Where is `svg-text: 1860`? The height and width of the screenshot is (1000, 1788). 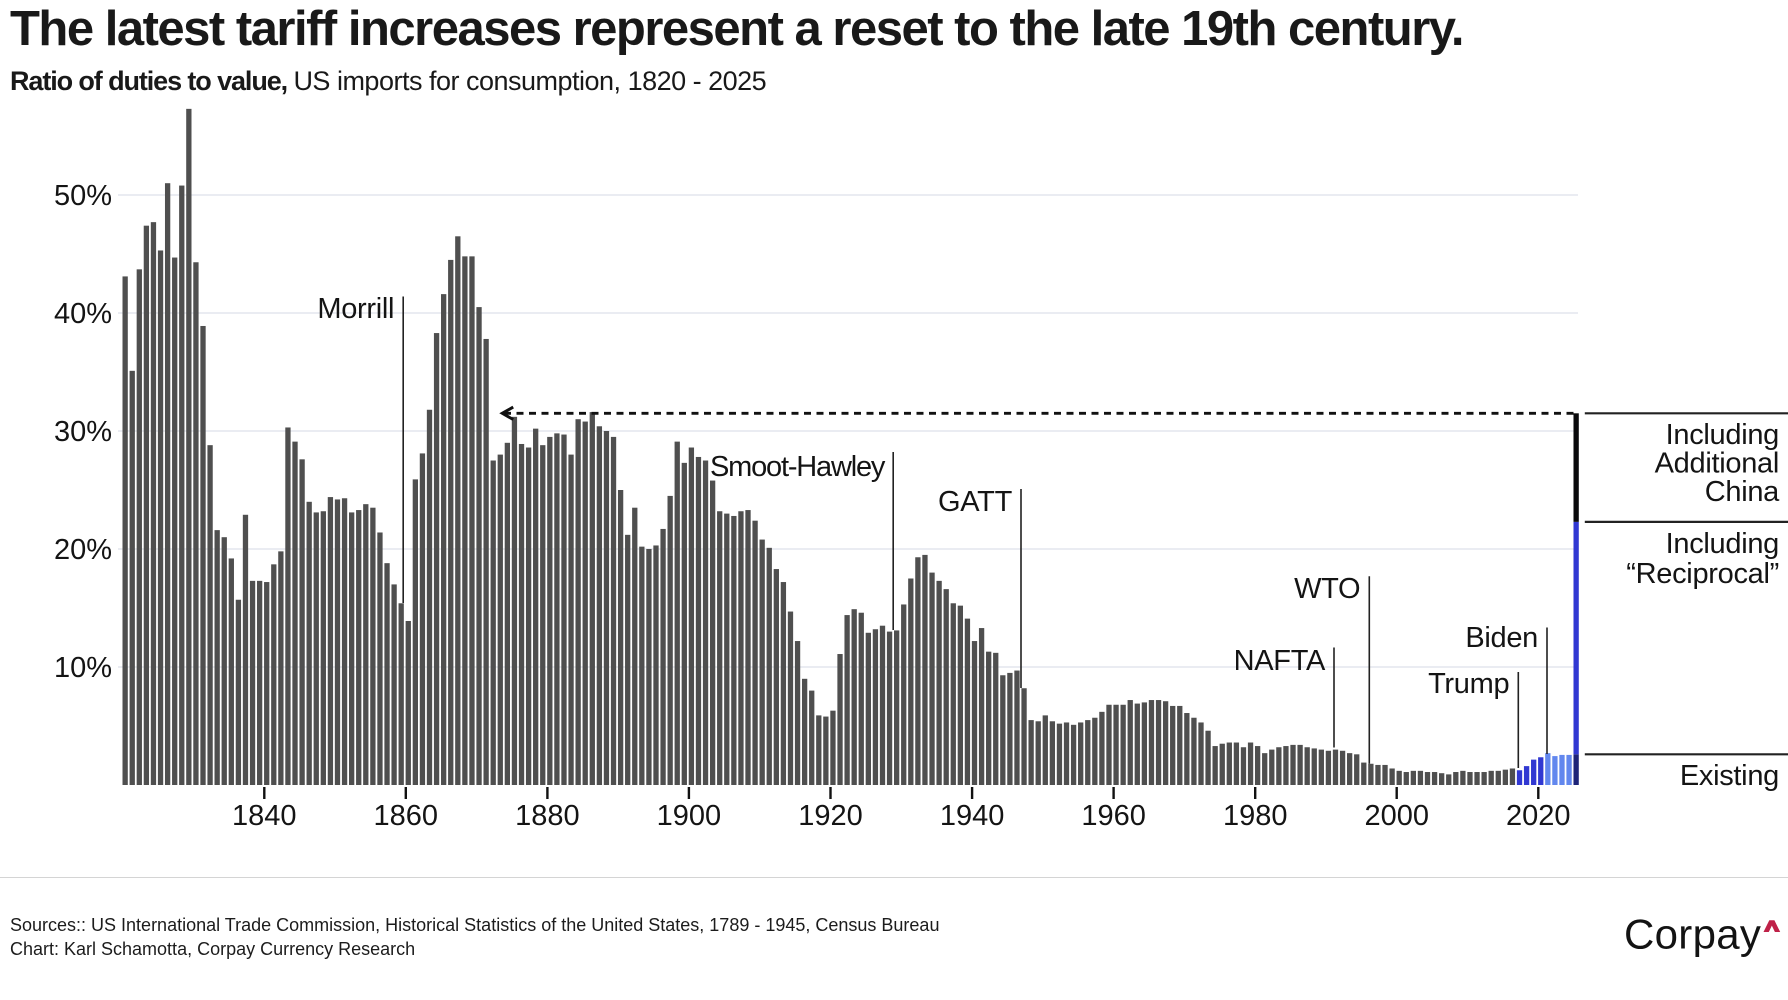 svg-text: 1860 is located at coordinates (406, 816).